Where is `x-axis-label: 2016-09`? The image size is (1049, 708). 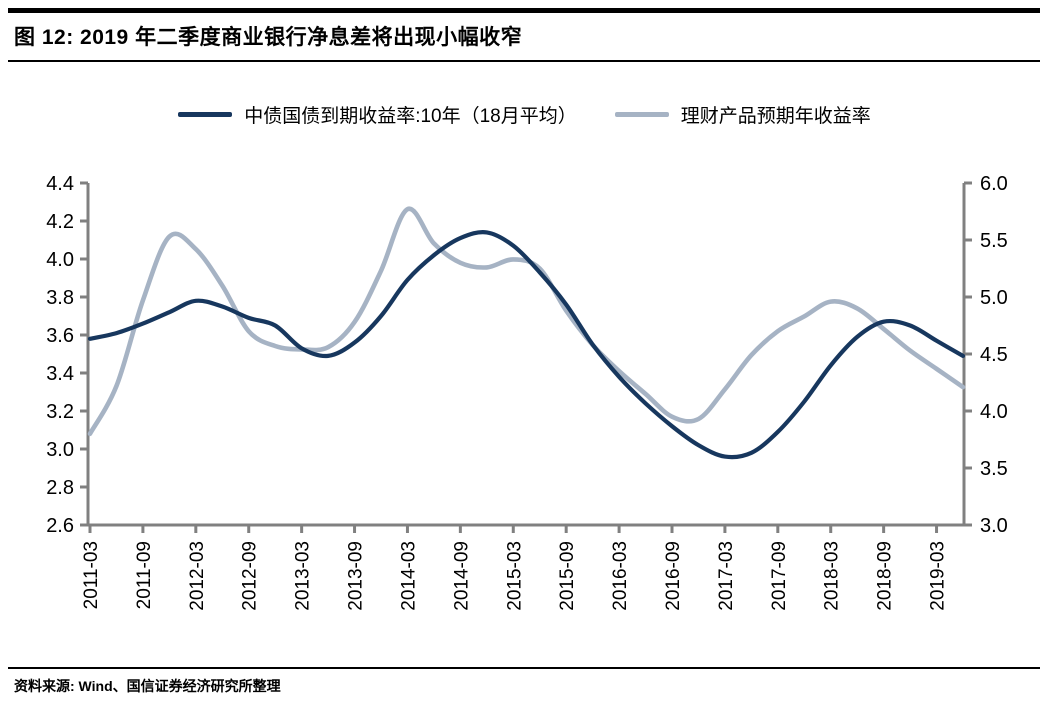 x-axis-label: 2016-09 is located at coordinates (673, 576).